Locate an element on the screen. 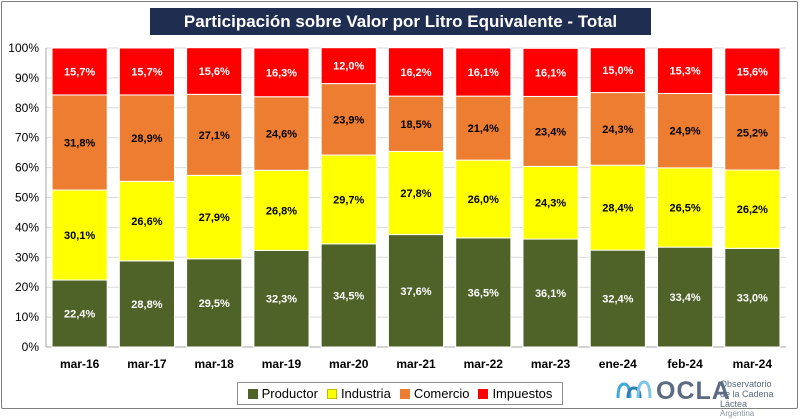 The width and height of the screenshot is (800, 419). y-tick-label: 80% is located at coordinates (27, 108).